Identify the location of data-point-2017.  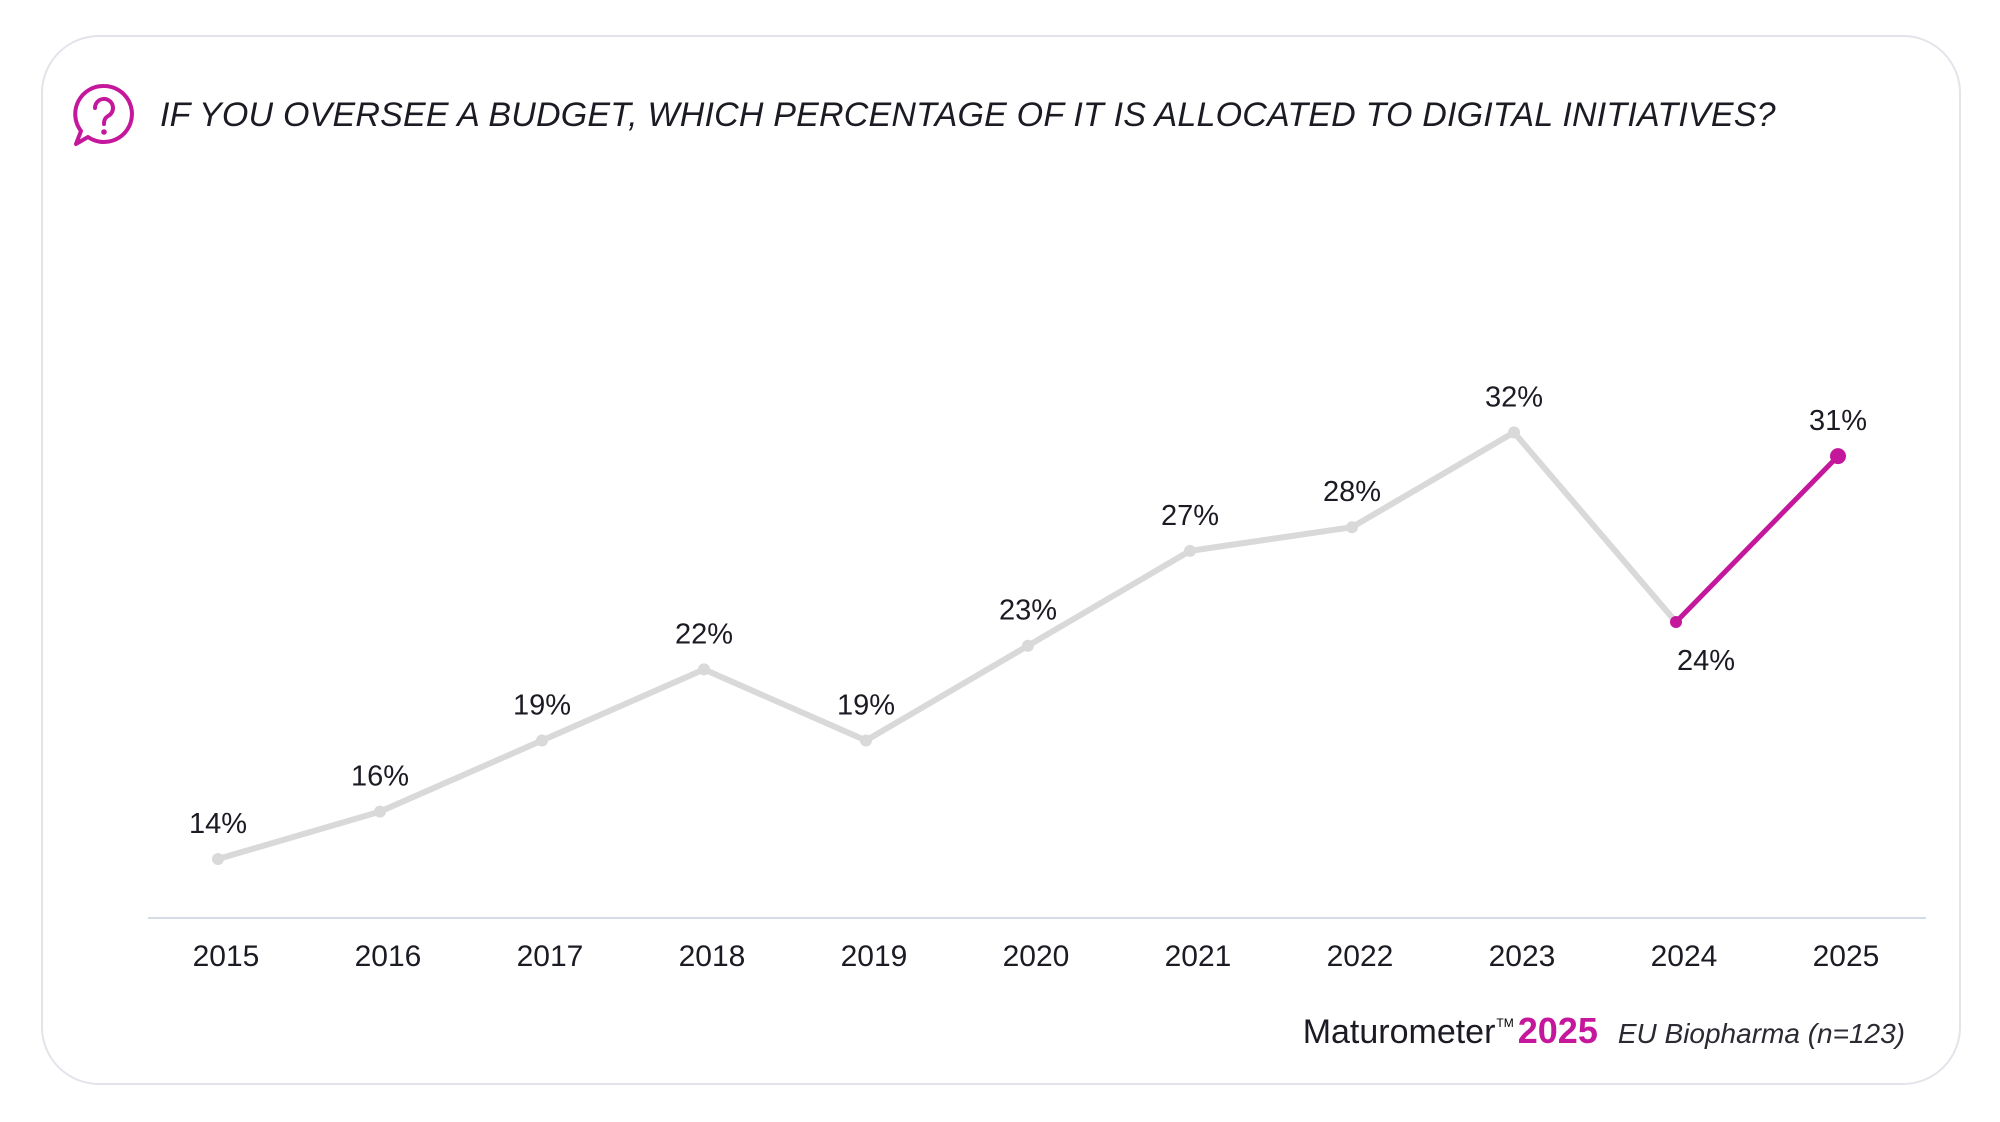
(542, 740).